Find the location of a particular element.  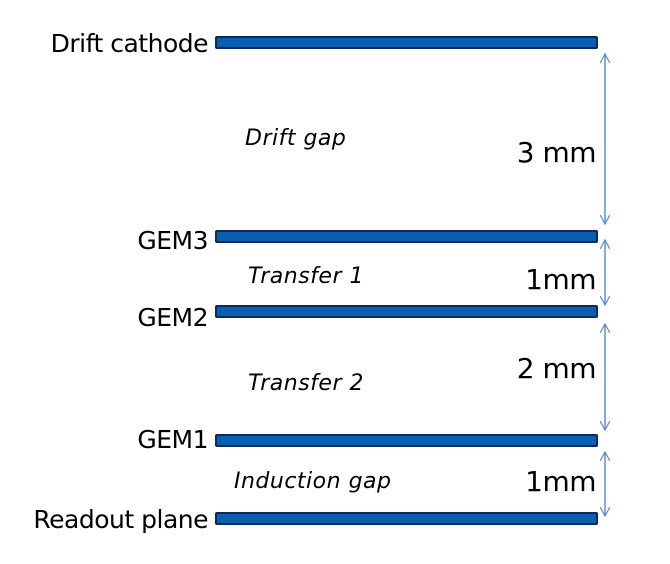

gem1: GEM1 is located at coordinates (367, 439).